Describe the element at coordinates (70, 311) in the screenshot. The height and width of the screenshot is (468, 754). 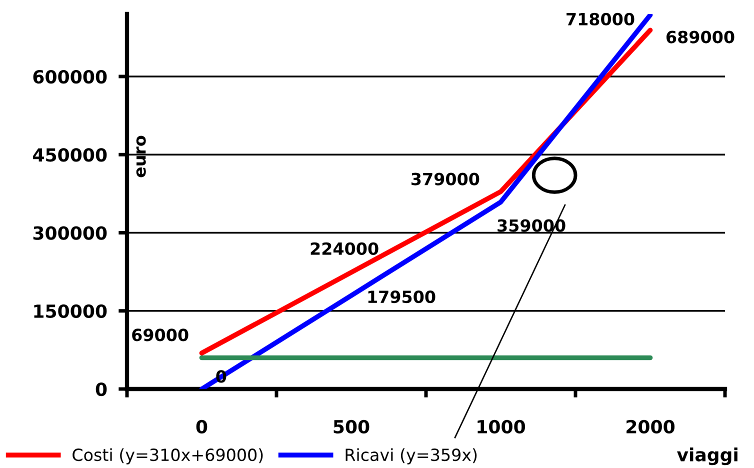
I see `y-tick-label: 150000` at that location.